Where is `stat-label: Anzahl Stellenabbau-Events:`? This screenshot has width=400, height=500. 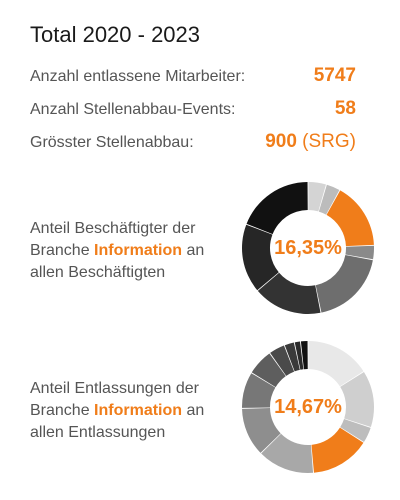
stat-label: Anzahl Stellenabbau-Events: is located at coordinates (133, 109).